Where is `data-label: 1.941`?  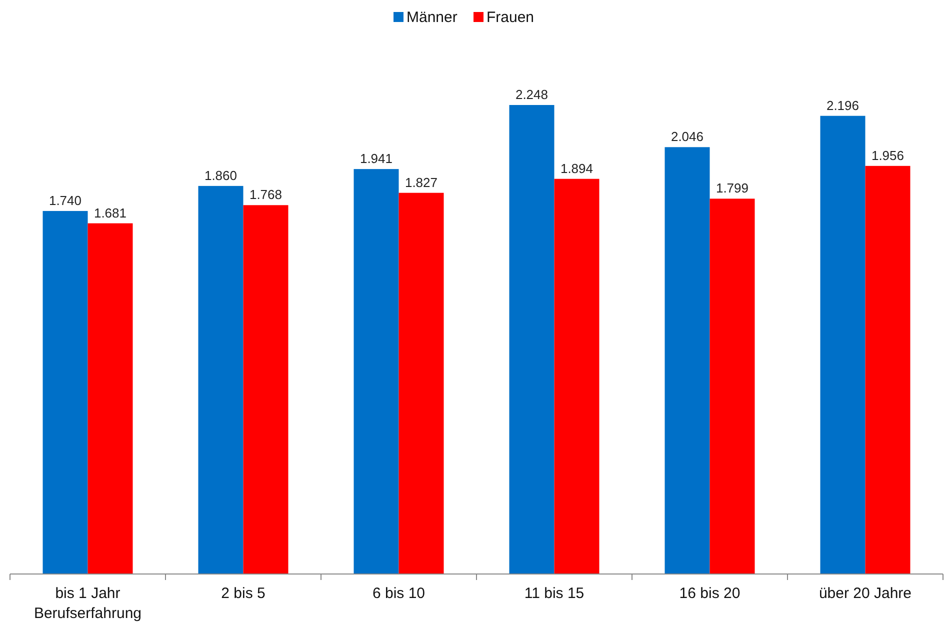
data-label: 1.941 is located at coordinates (376, 158).